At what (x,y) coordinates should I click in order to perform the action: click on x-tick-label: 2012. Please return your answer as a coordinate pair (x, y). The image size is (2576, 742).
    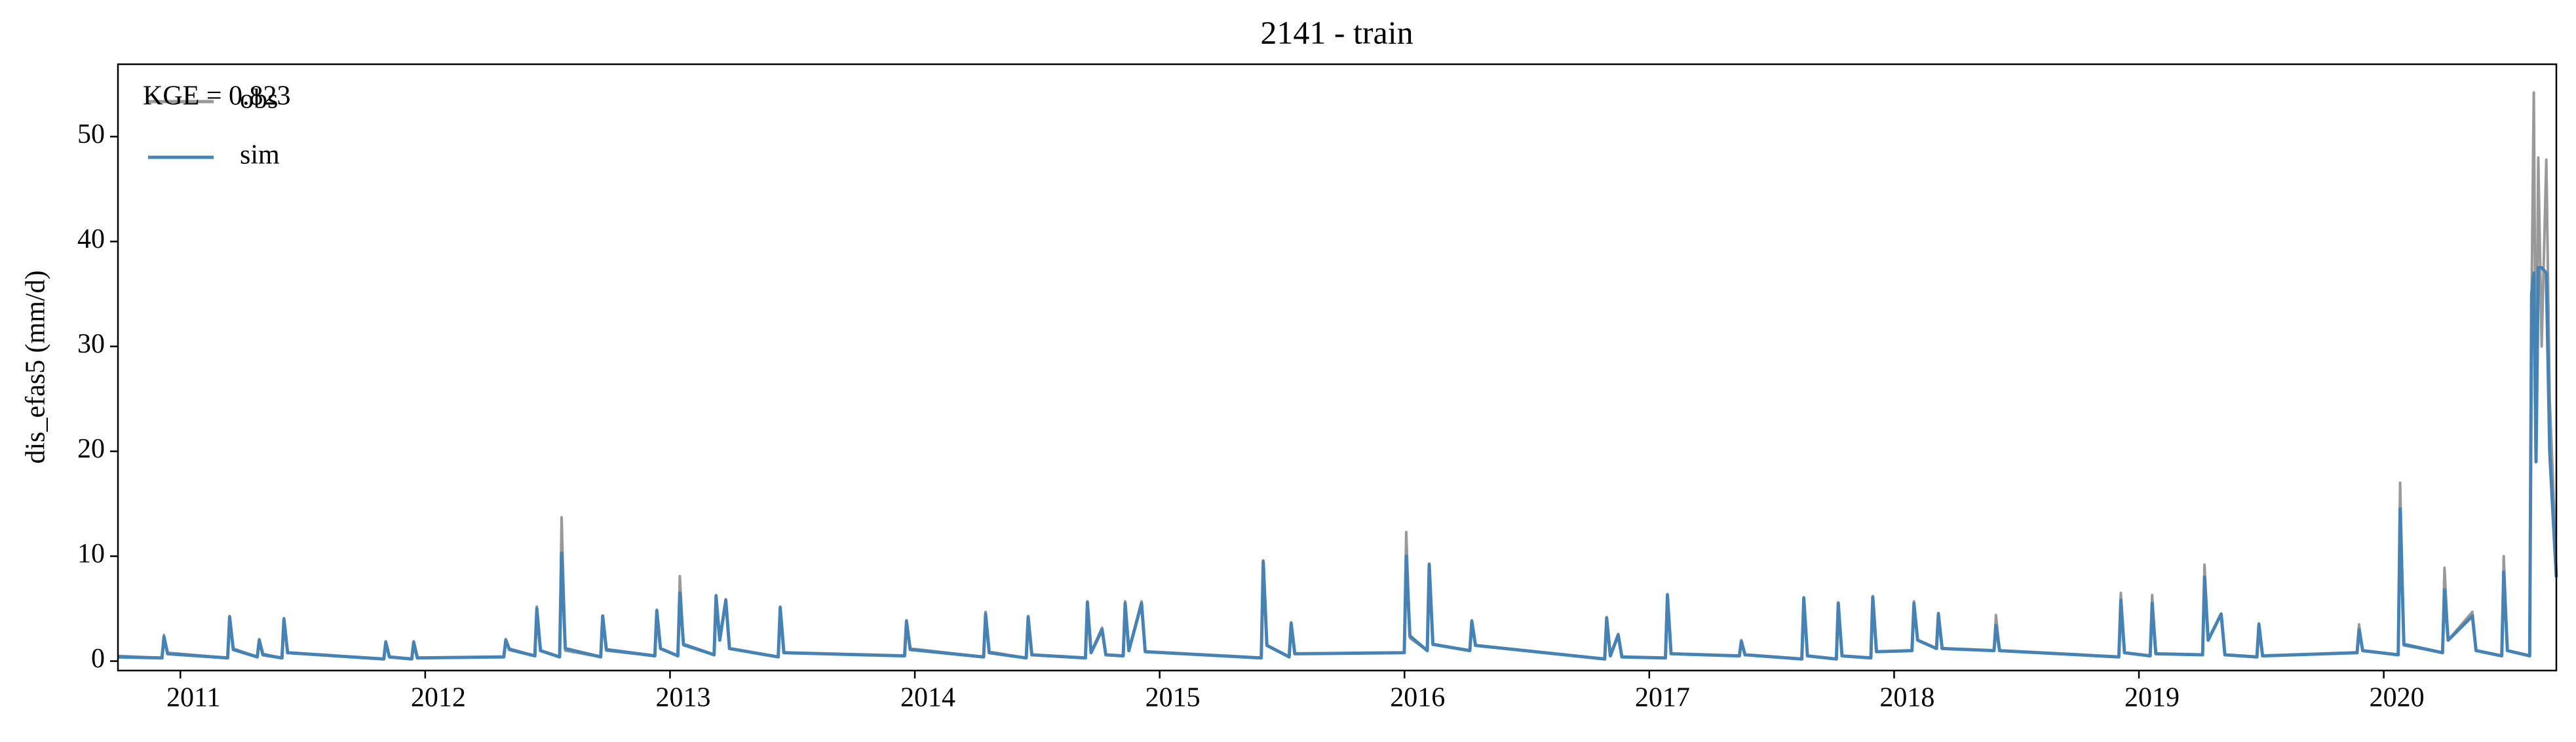
    Looking at the image, I should click on (438, 698).